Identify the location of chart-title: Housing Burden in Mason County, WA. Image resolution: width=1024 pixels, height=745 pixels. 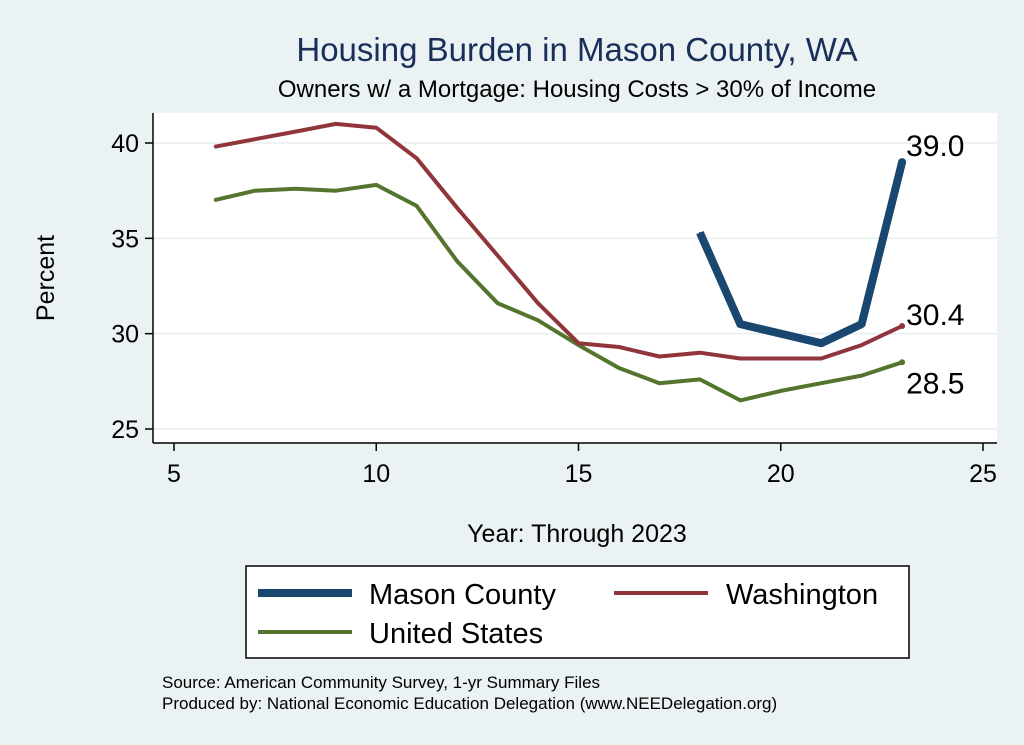
(576, 49).